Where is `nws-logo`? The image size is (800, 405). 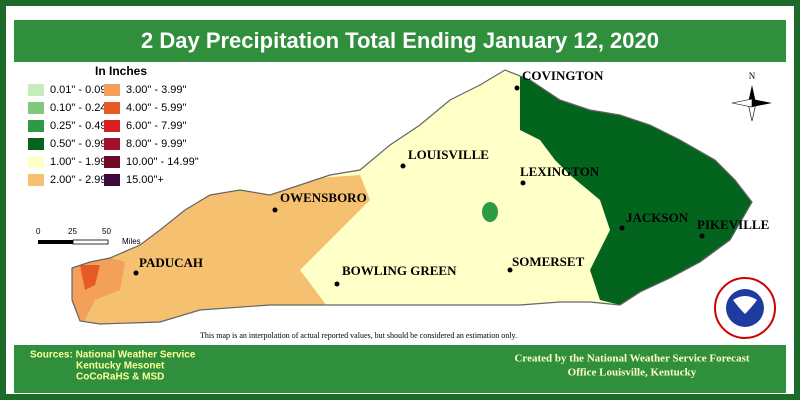 nws-logo is located at coordinates (745, 308).